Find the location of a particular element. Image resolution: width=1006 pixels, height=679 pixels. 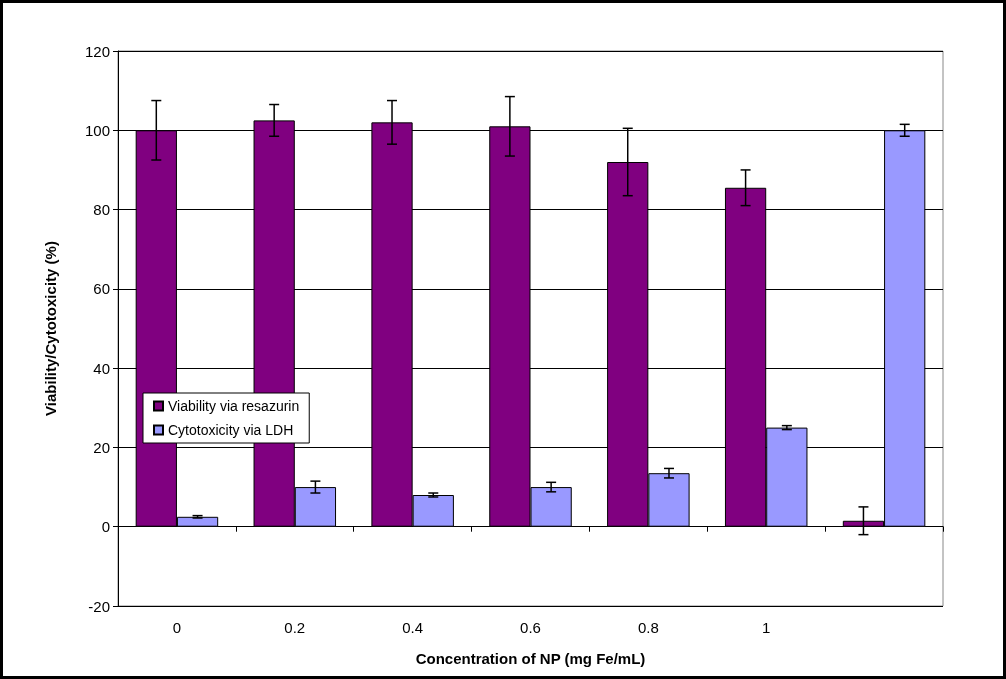

x-tick-label: 0 is located at coordinates (177, 627).